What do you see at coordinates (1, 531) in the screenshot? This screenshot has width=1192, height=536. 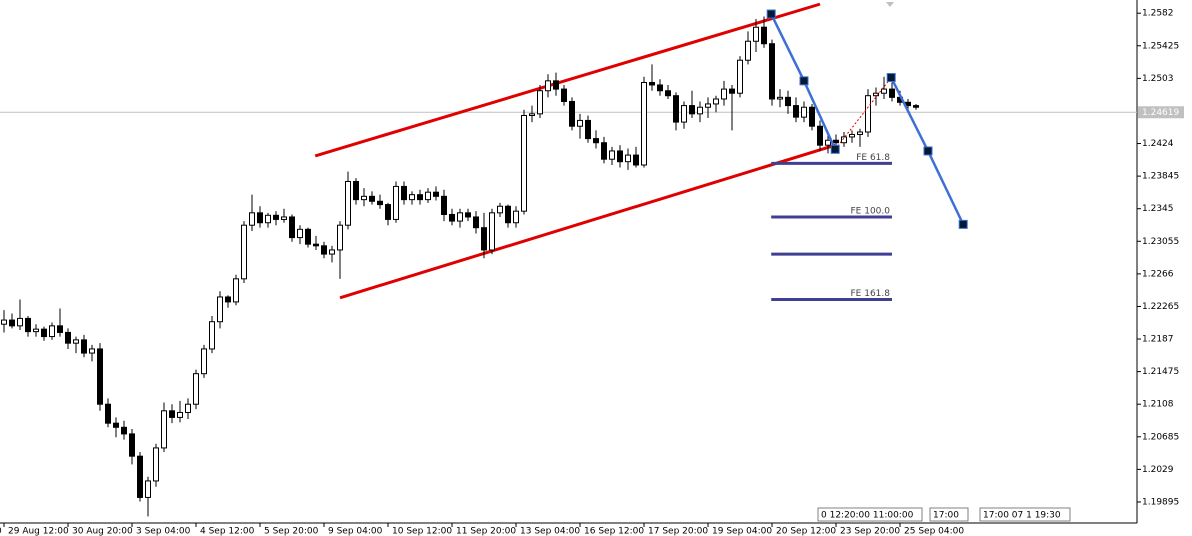 I see `x-tick-label: 0` at bounding box center [1, 531].